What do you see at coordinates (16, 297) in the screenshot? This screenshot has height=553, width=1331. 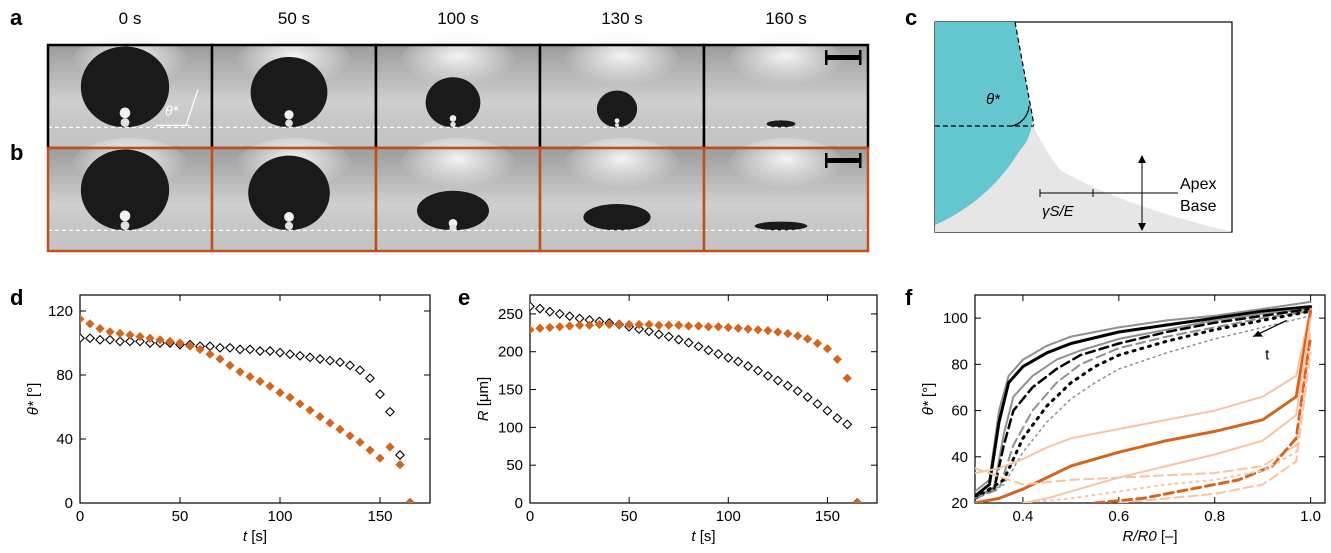 I see `panel-label-d: d` at bounding box center [16, 297].